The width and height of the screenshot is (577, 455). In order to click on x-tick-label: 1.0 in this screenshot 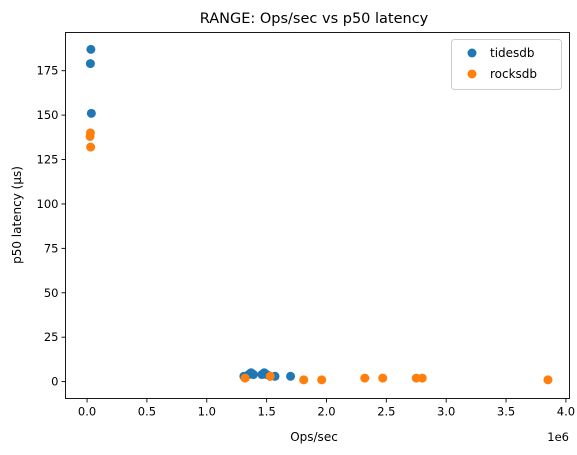, I will do `click(207, 412)`.